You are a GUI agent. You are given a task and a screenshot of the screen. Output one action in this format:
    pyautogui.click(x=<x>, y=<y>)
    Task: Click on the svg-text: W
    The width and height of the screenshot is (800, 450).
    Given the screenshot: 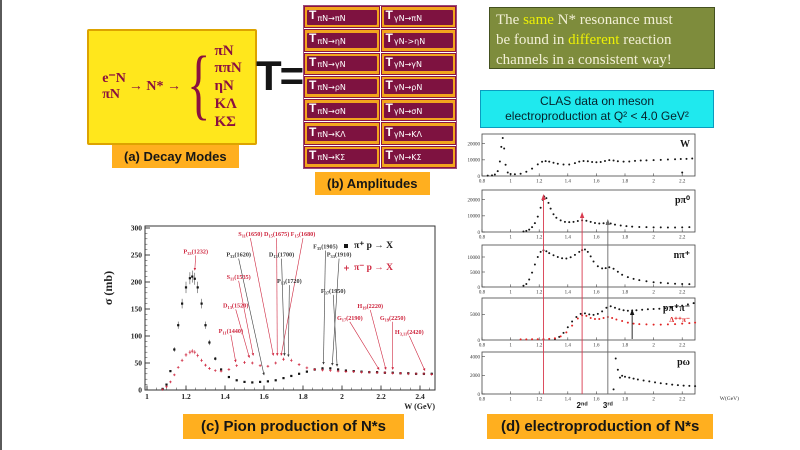 What is the action you would take?
    pyautogui.click(x=685, y=144)
    